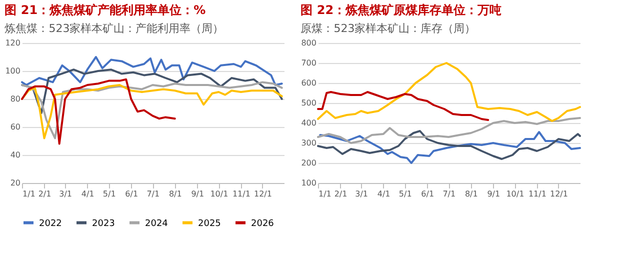 This screenshot has width=632, height=260. I want to click on y-tick-label: 60, so click(15, 127).